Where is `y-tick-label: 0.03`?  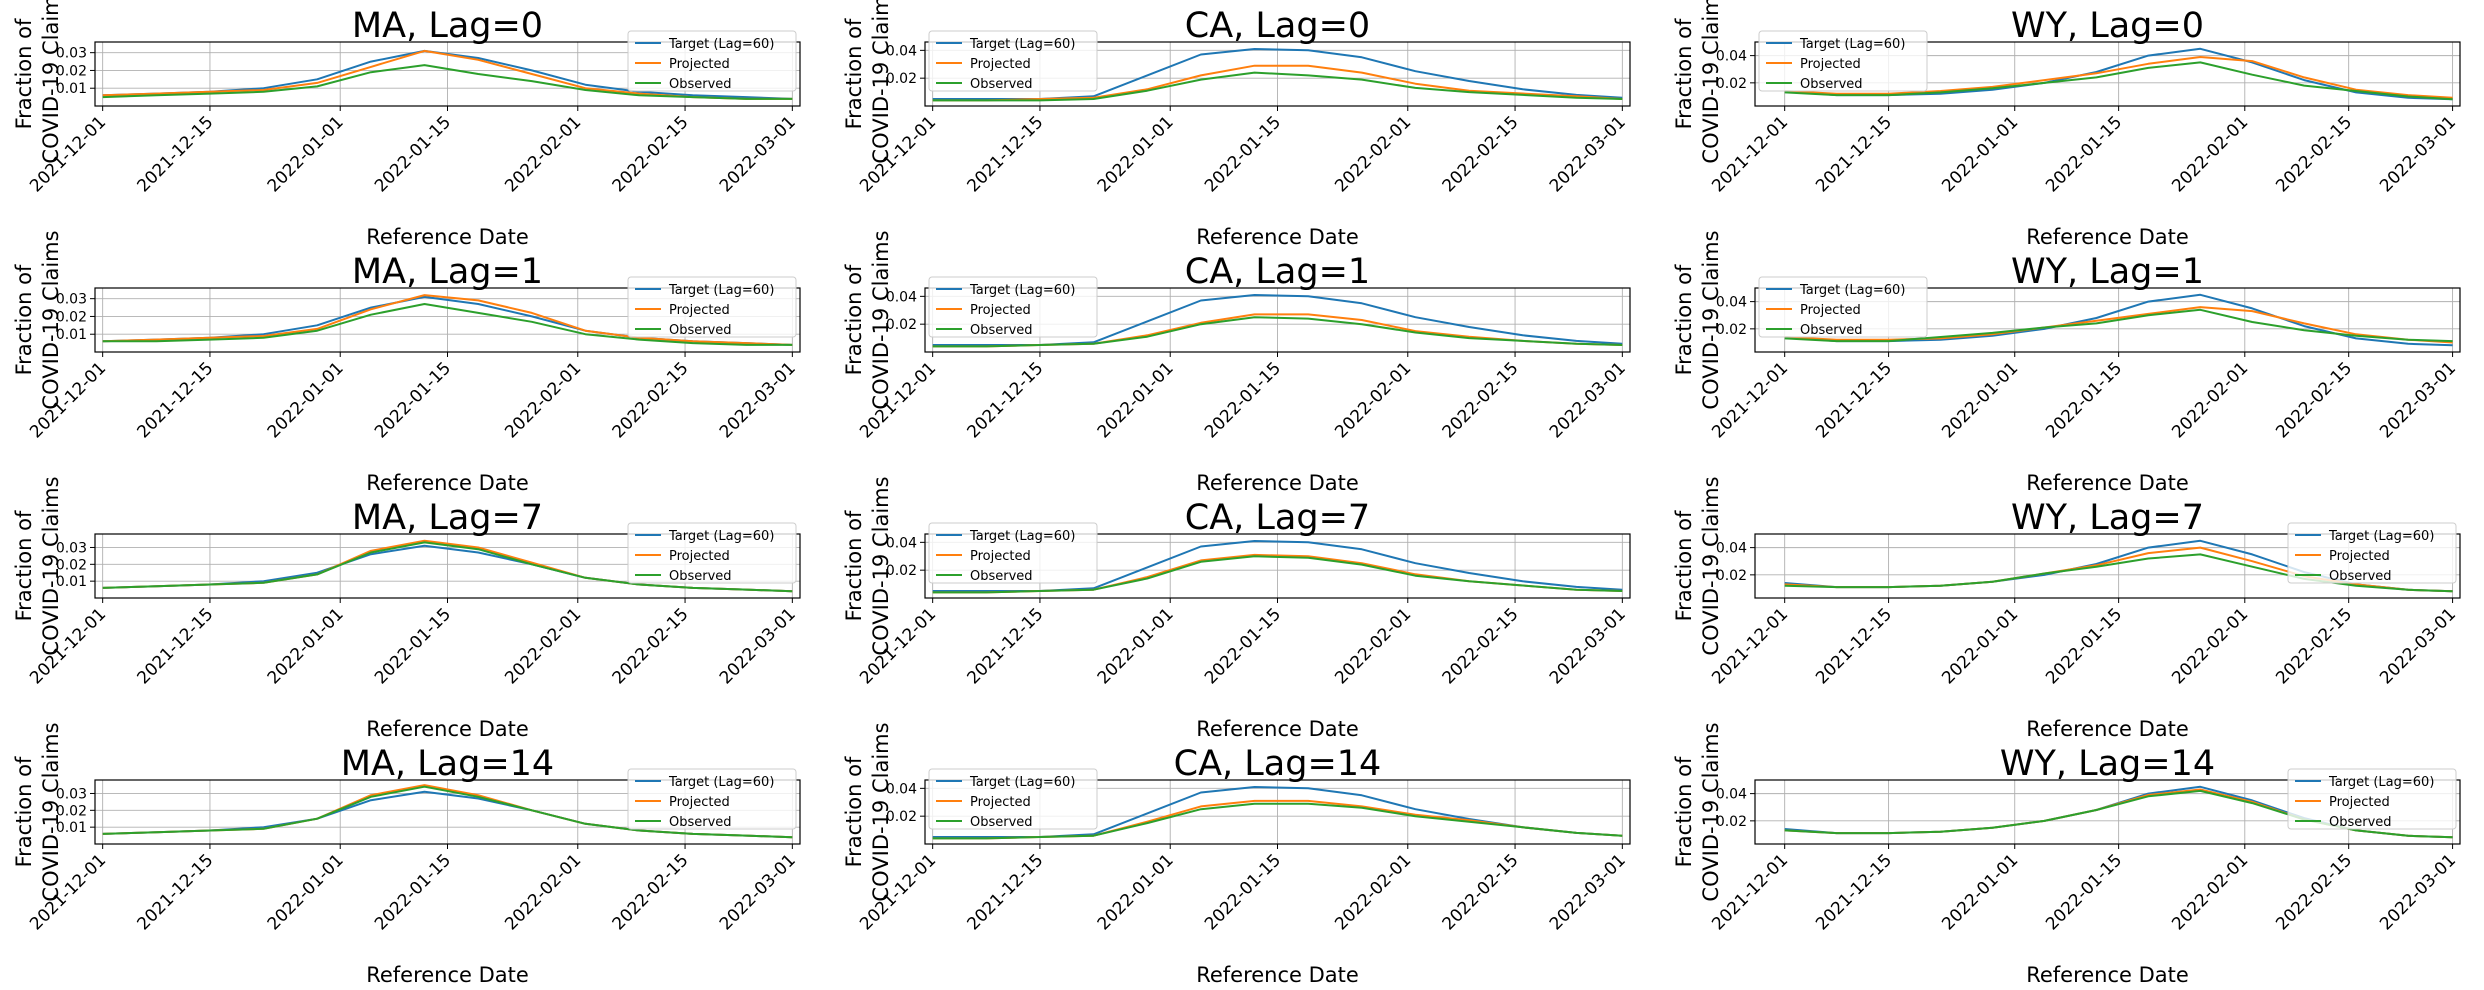 y-tick-label: 0.03 is located at coordinates (71, 794).